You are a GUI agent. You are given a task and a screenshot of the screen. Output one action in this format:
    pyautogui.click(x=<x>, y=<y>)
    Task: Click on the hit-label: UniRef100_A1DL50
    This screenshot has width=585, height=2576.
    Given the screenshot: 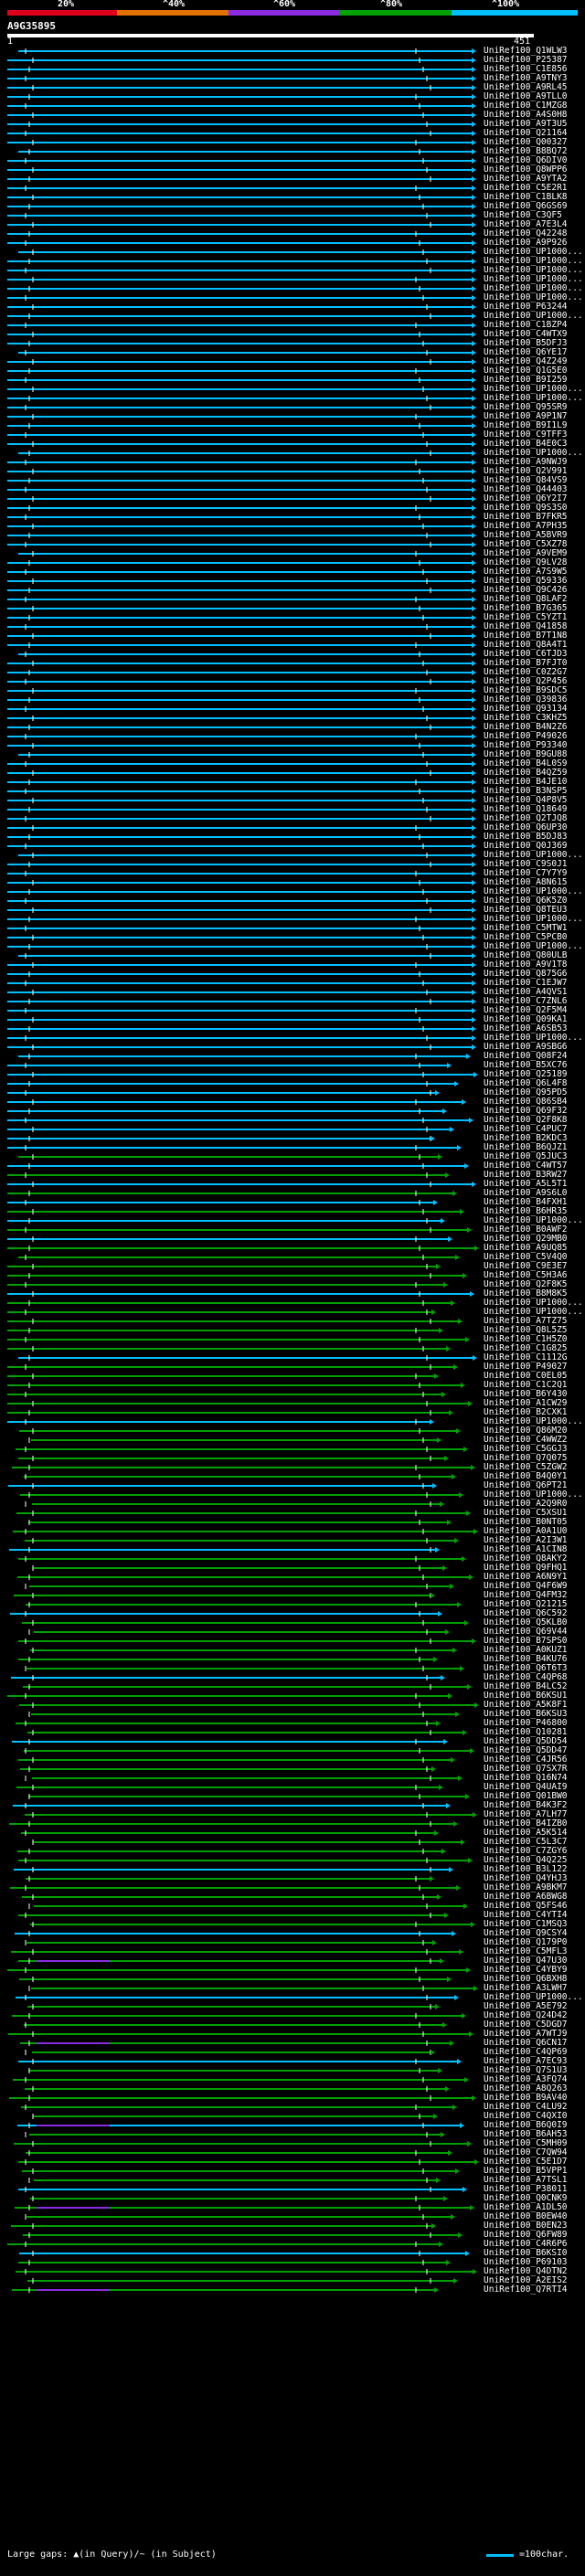 What is the action you would take?
    pyautogui.click(x=526, y=2207)
    